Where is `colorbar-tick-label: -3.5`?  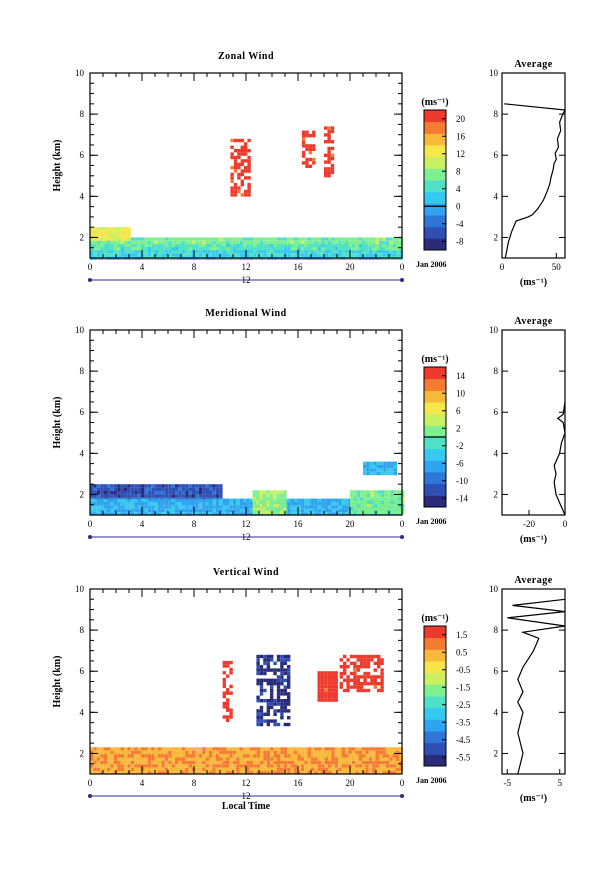 colorbar-tick-label: -3.5 is located at coordinates (463, 722).